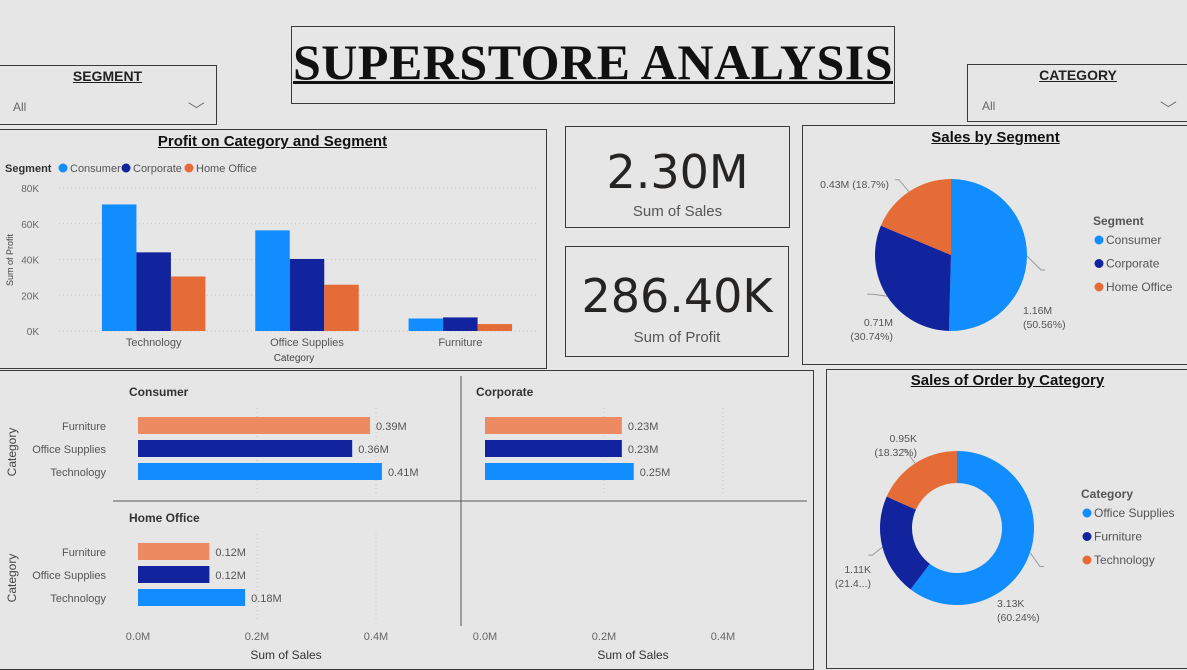 Image resolution: width=1187 pixels, height=670 pixels. I want to click on data-label: 0.41M, so click(403, 473).